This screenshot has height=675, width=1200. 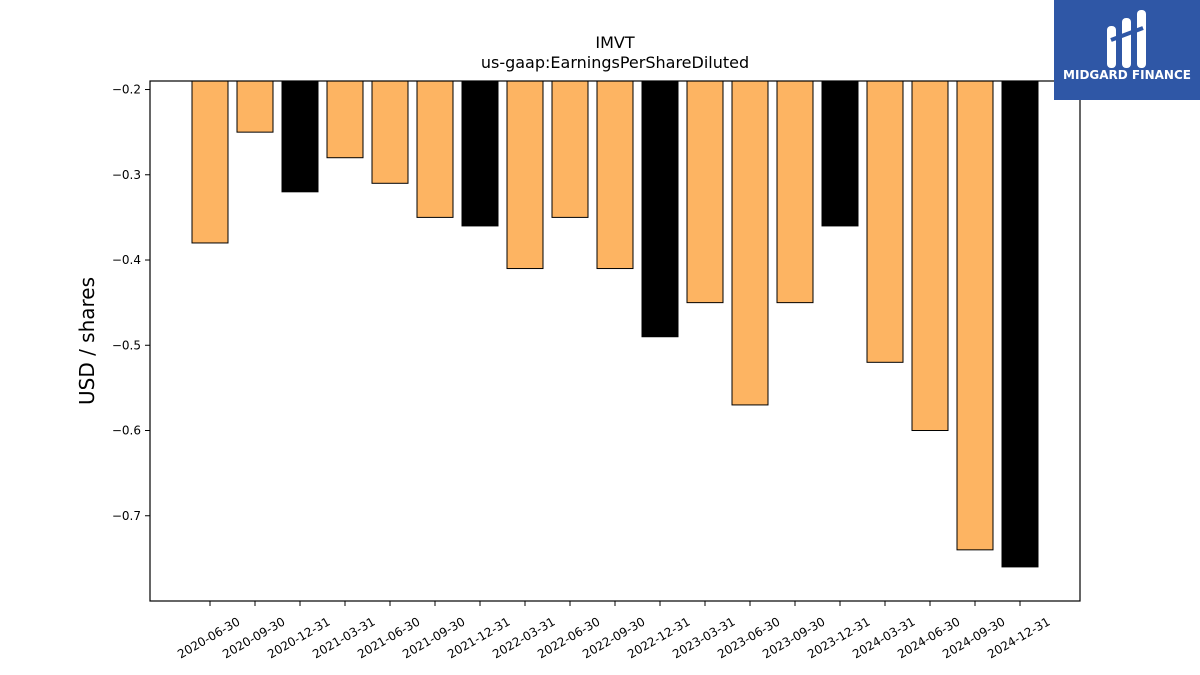 What do you see at coordinates (1127, 75) in the screenshot?
I see `logo-text: MIDGARD FINANCE` at bounding box center [1127, 75].